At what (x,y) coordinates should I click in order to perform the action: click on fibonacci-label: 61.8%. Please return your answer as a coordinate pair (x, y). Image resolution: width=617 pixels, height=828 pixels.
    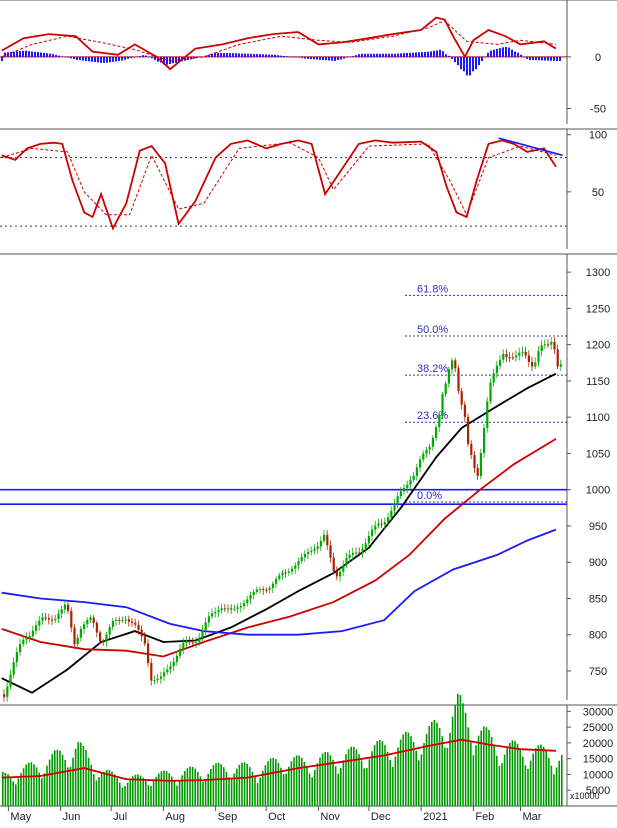
    Looking at the image, I should click on (432, 289).